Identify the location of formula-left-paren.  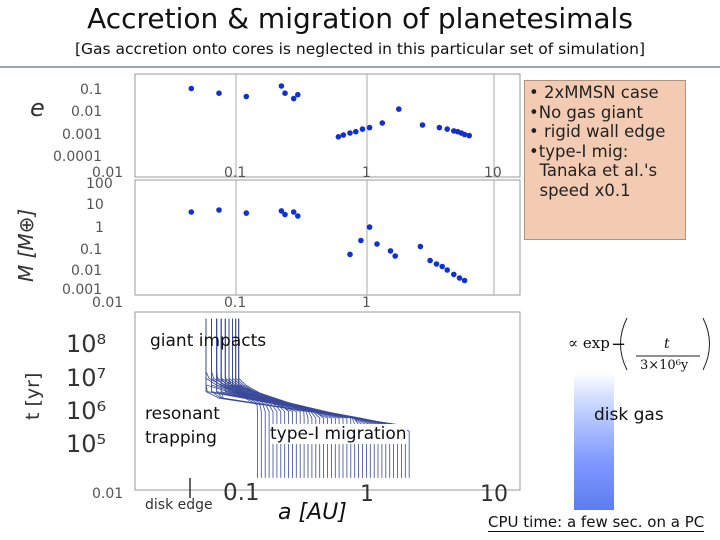
(624, 344).